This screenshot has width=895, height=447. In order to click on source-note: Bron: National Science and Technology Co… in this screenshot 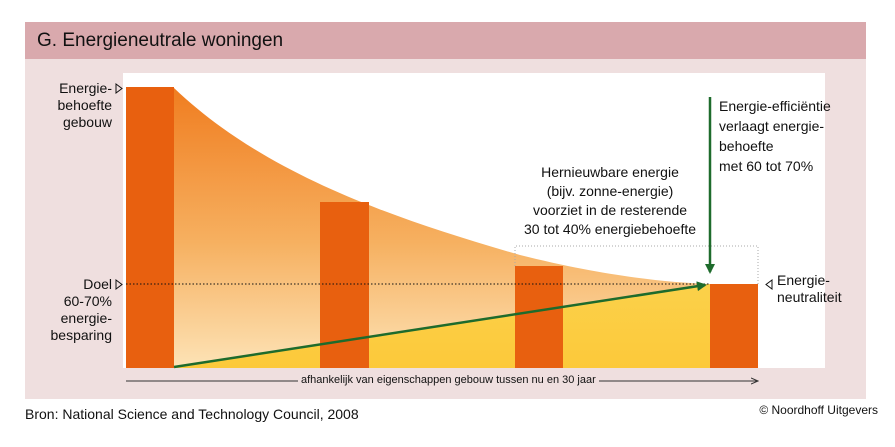, I will do `click(192, 414)`.